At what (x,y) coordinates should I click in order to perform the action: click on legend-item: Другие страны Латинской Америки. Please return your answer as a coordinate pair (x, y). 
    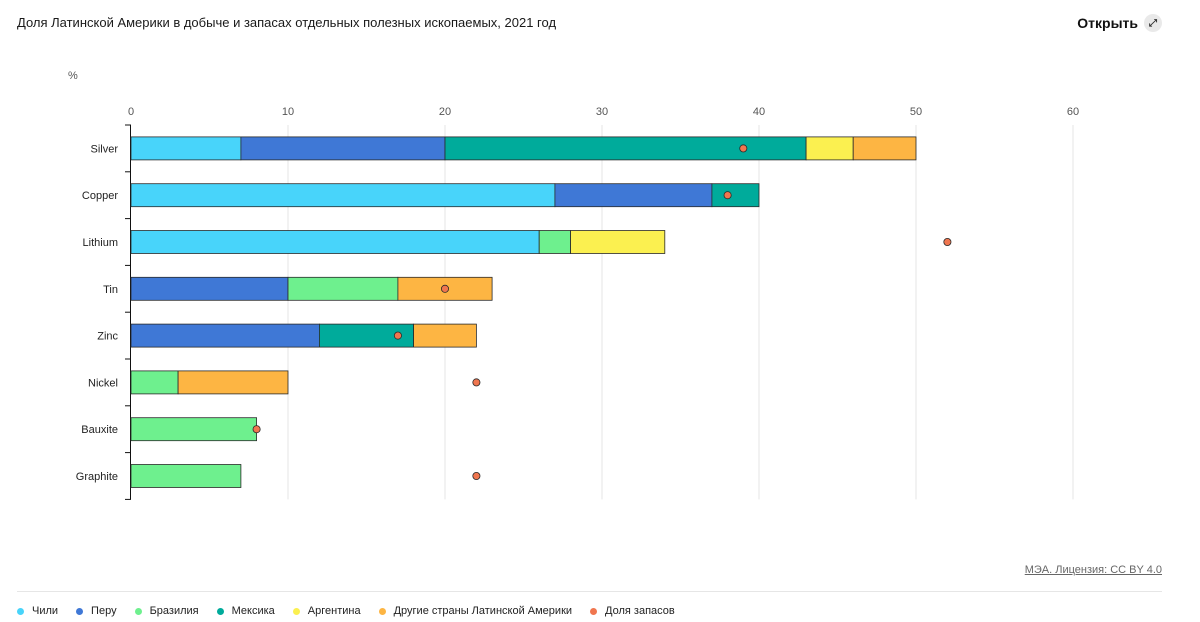
    Looking at the image, I should click on (475, 611).